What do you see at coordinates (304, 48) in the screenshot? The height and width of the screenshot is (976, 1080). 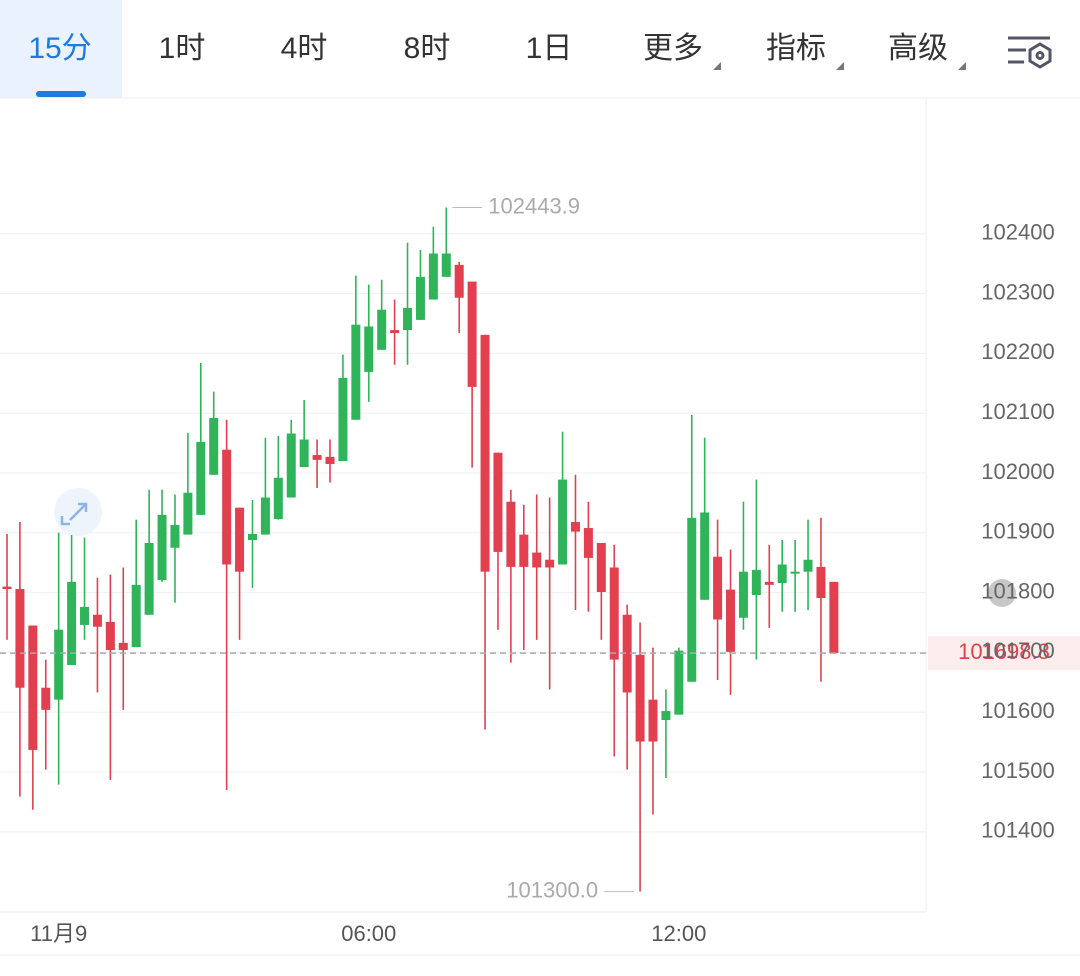 I see `tab: 4时` at bounding box center [304, 48].